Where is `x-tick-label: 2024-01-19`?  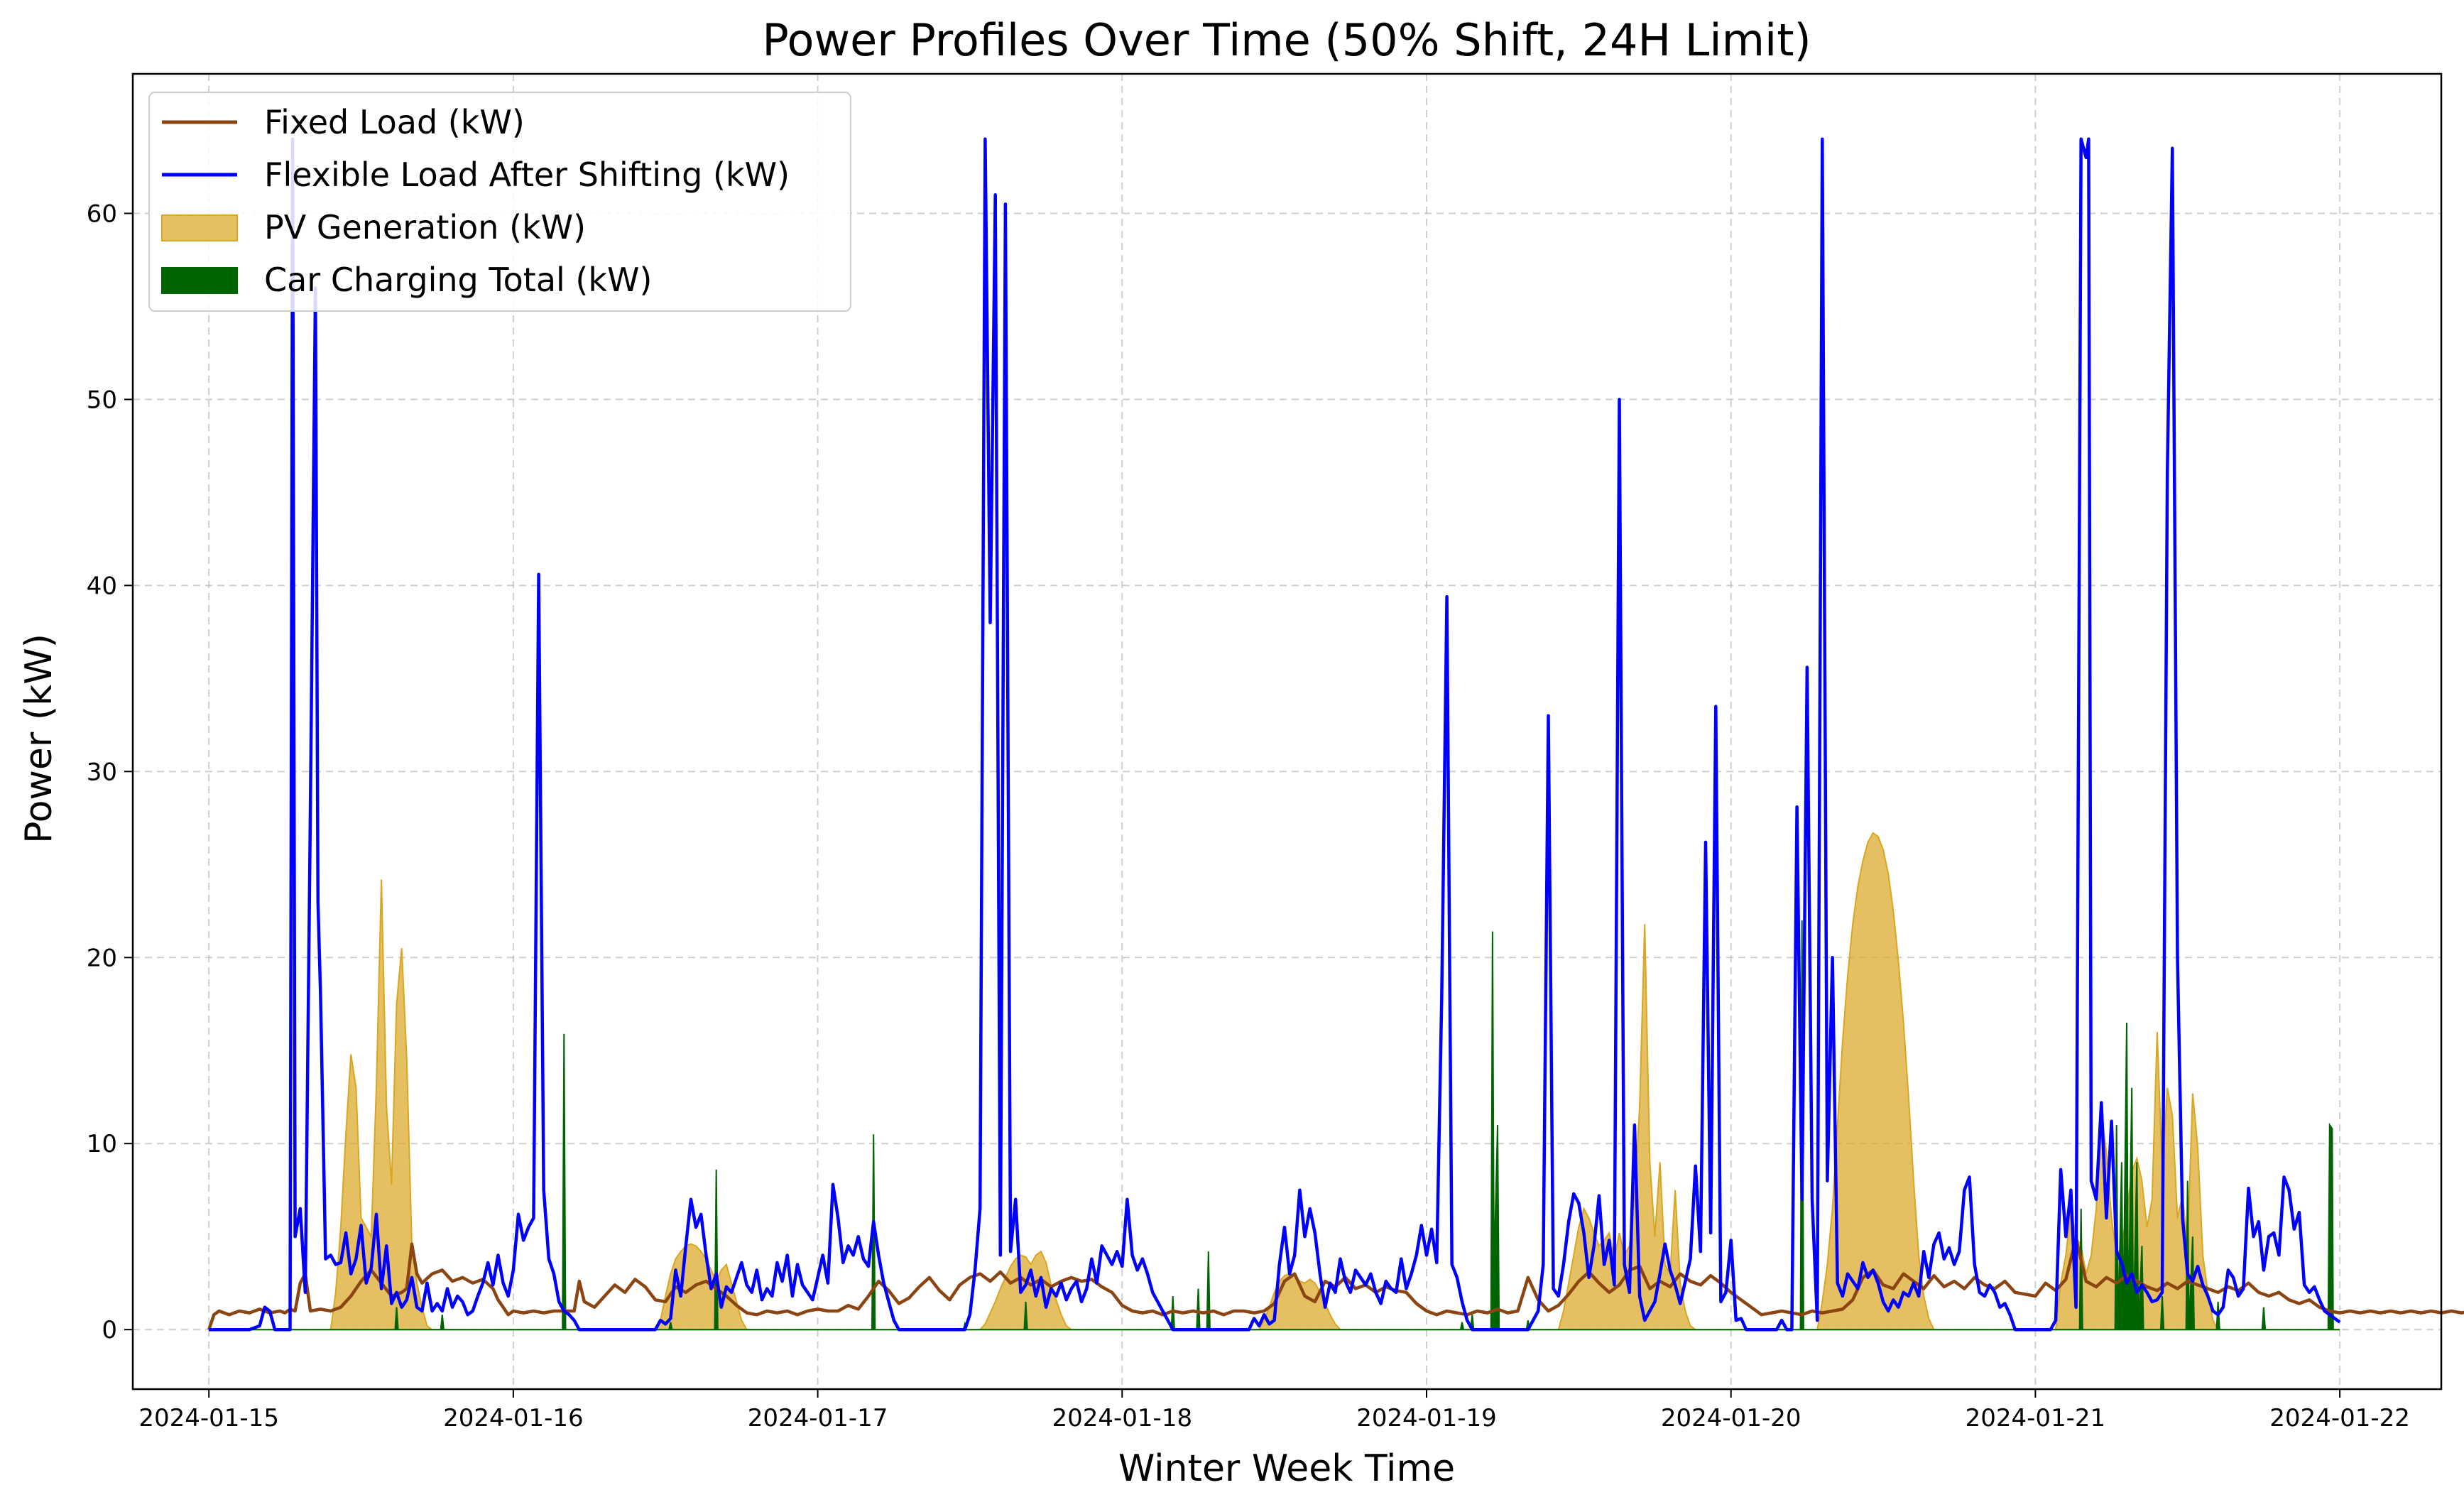
x-tick-label: 2024-01-19 is located at coordinates (1426, 1418).